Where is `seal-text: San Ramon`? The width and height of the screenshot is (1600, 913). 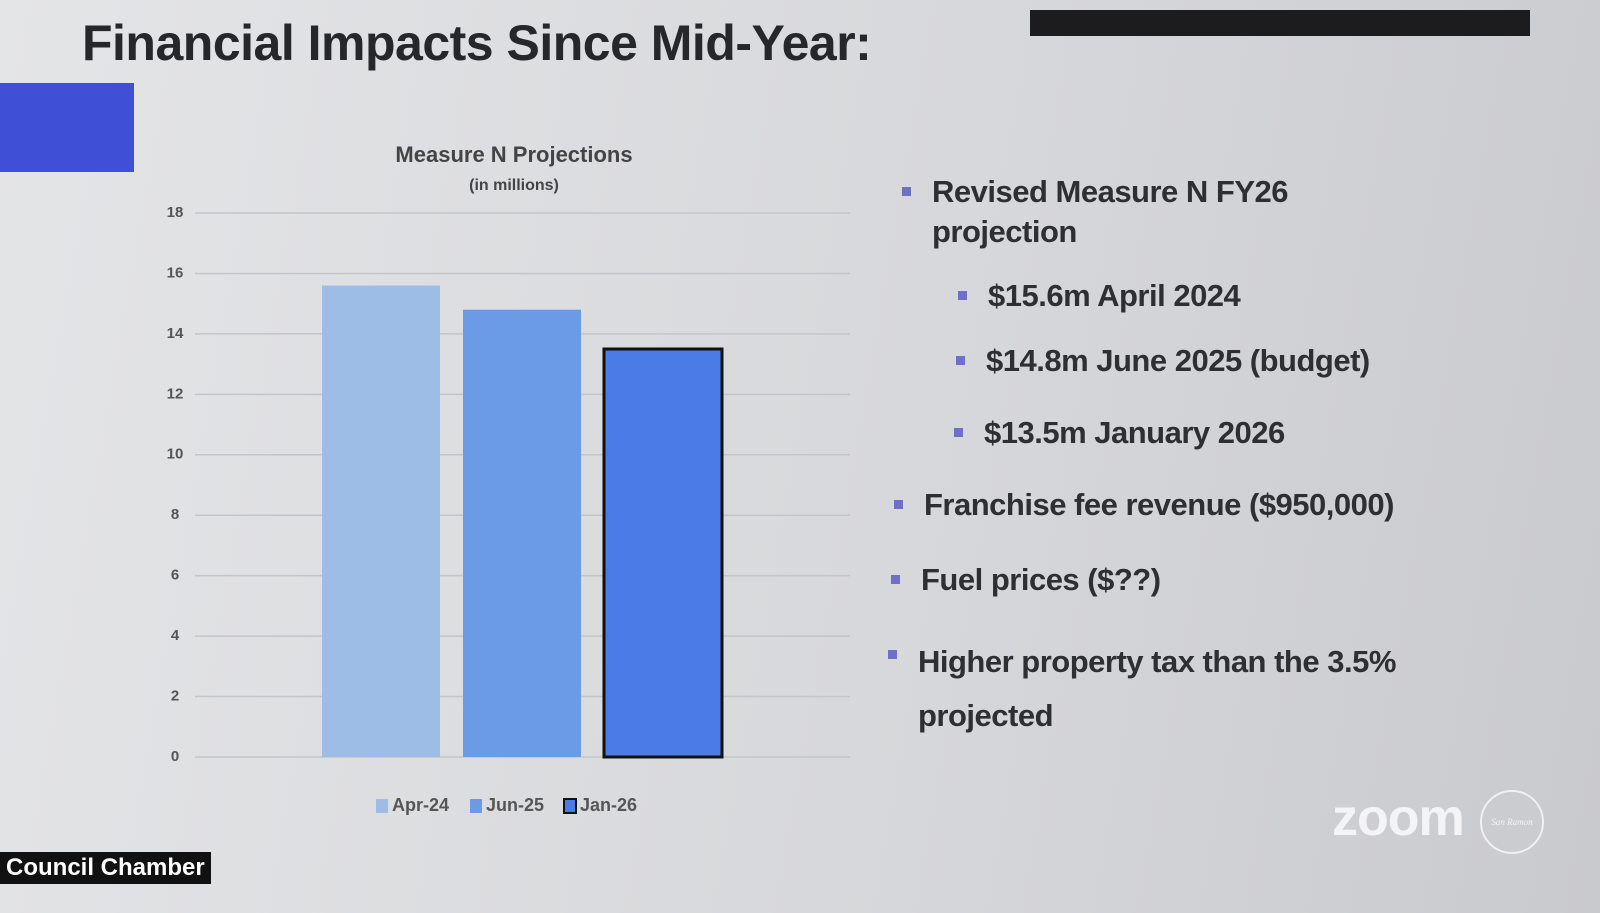
seal-text: San Ramon is located at coordinates (1512, 822).